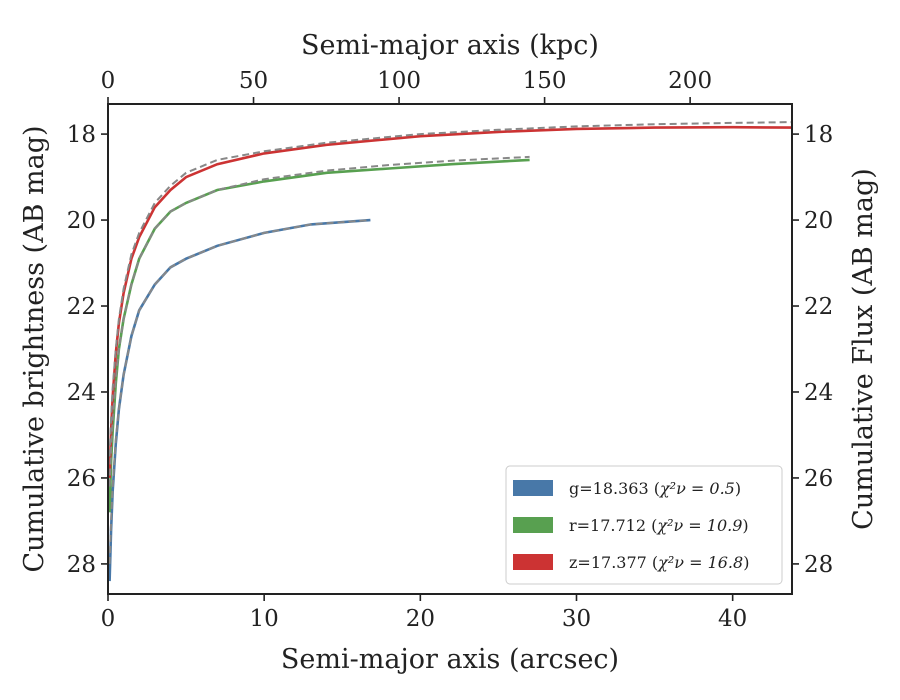  I want to click on legend-box, so click(644, 525).